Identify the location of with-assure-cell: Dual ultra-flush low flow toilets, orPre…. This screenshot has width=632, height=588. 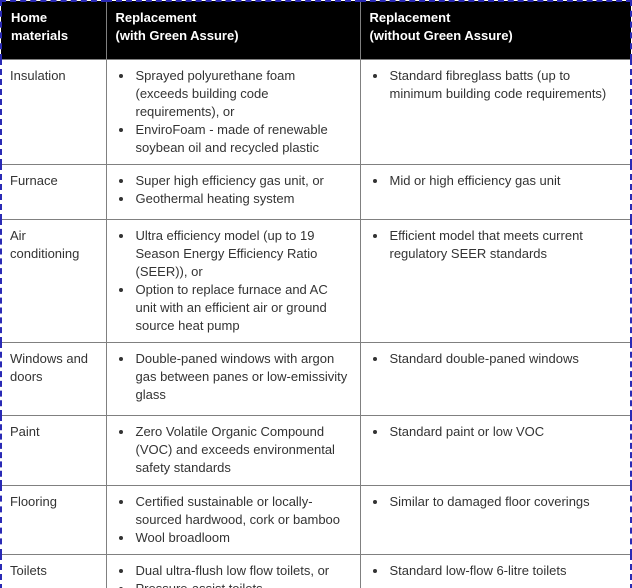
(233, 570).